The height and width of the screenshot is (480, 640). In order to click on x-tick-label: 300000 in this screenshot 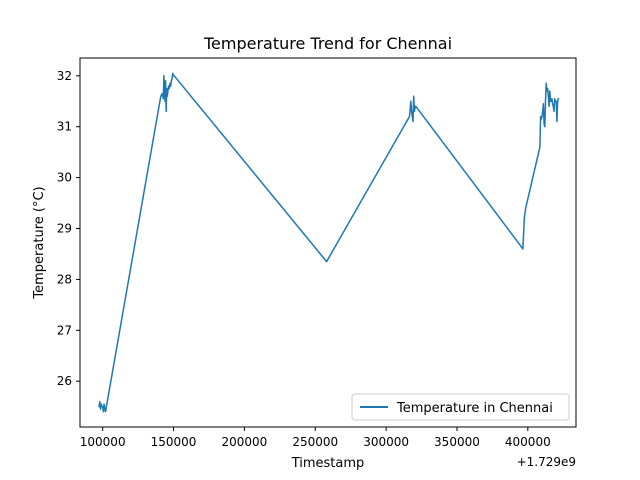, I will do `click(386, 442)`.